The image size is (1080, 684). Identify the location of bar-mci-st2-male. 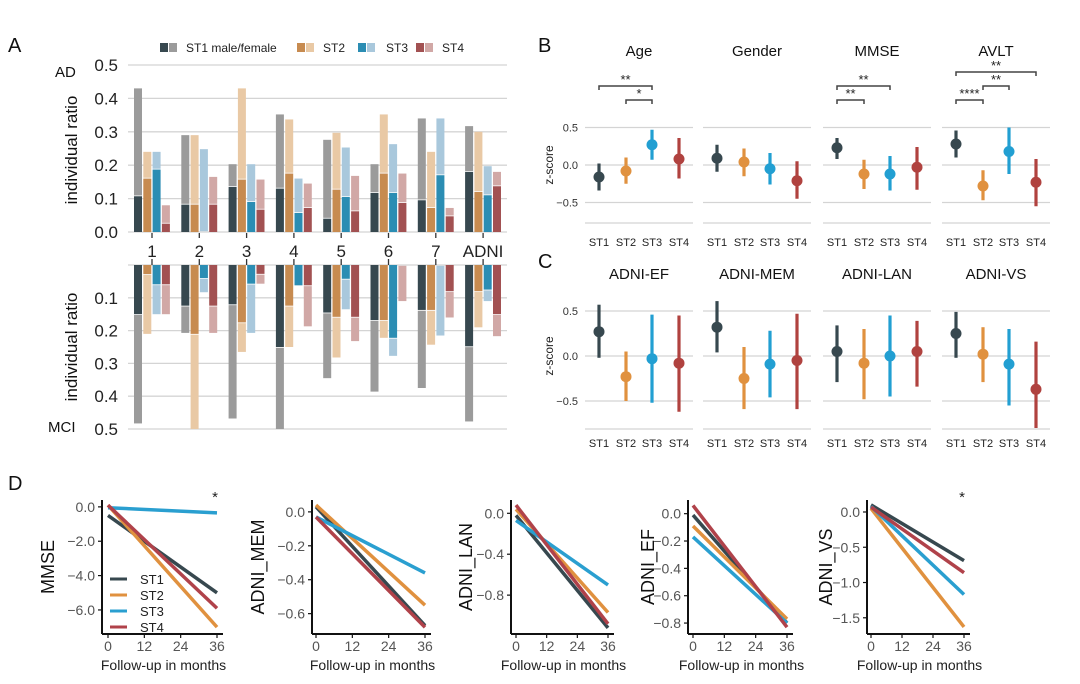
(431, 287).